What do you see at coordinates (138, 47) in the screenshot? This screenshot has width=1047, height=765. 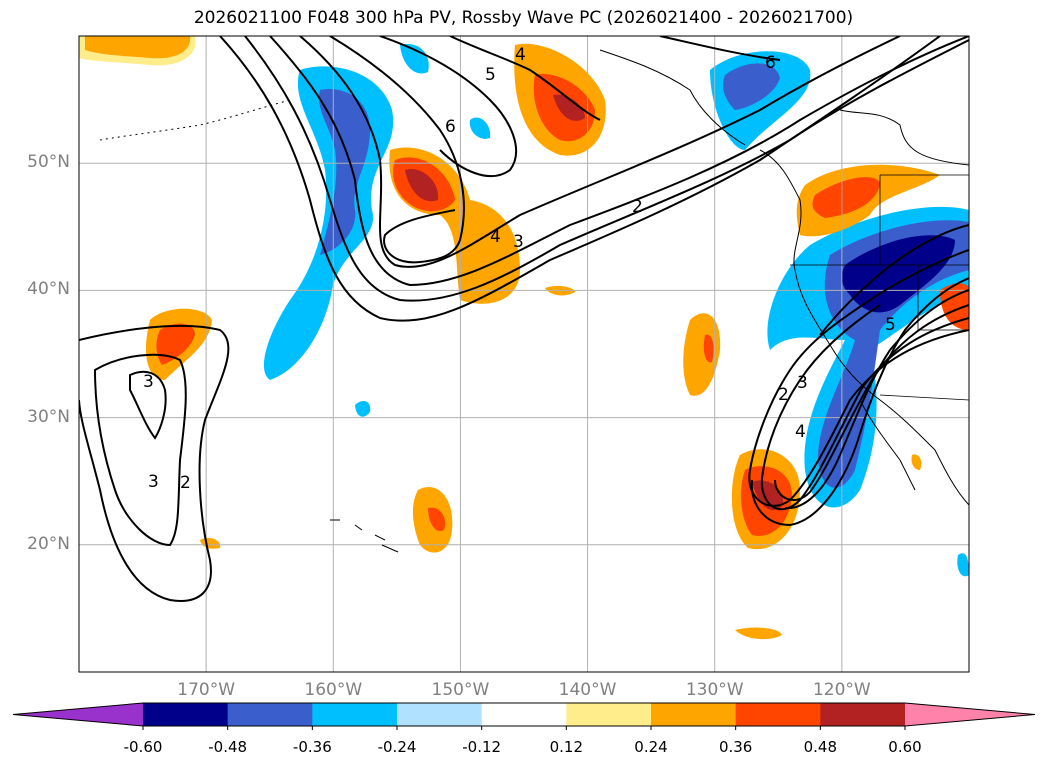 I see `positive-anomaly-northwest-core` at bounding box center [138, 47].